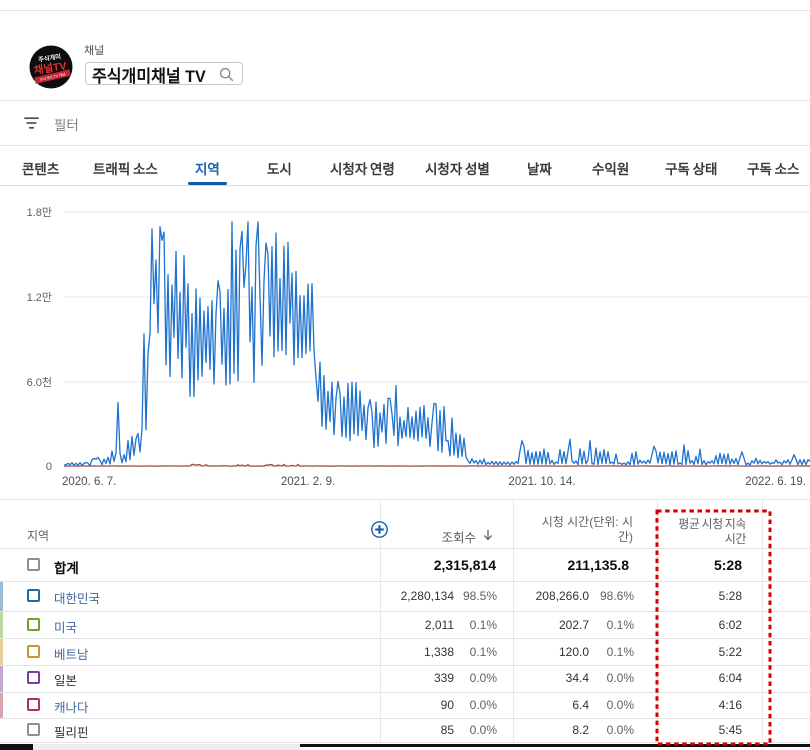  I want to click on svg-text: 주식개미, so click(50, 58).